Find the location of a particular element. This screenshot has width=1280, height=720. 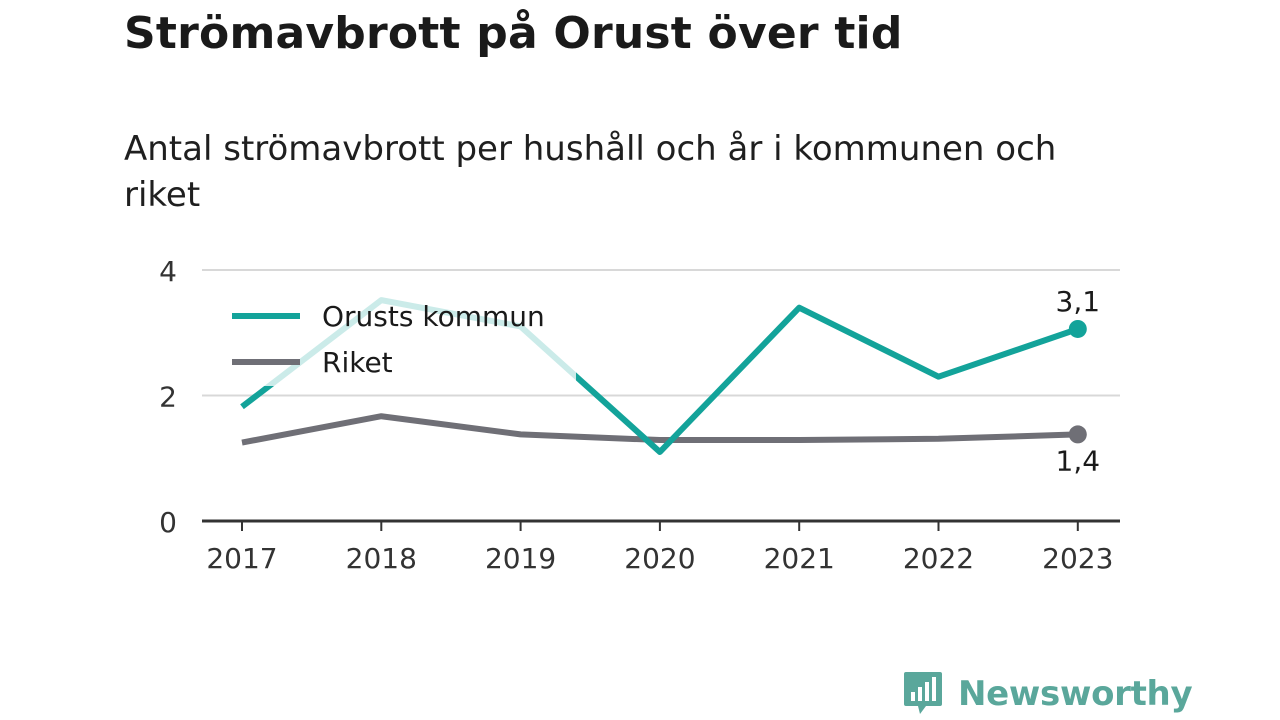

series-line-riket is located at coordinates (659, 429).